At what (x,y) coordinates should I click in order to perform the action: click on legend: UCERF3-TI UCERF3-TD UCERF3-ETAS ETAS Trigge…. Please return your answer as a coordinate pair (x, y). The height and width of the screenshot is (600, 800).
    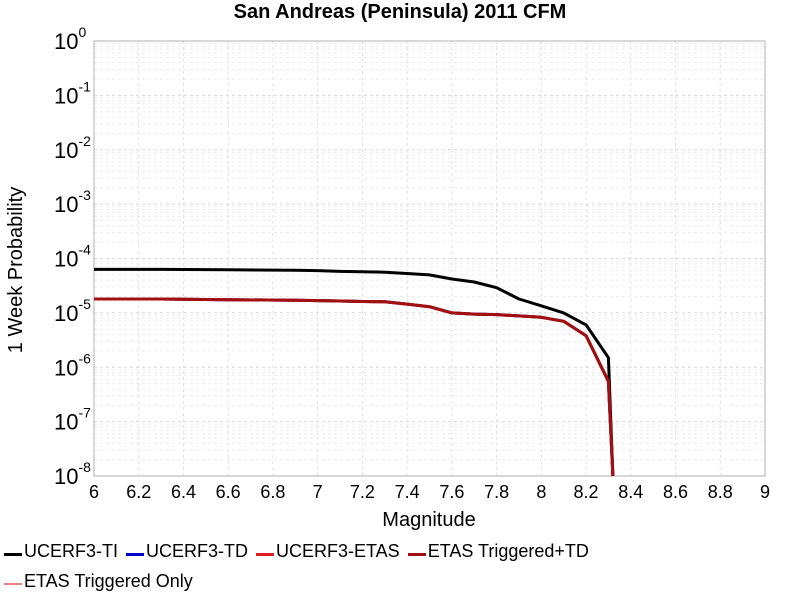
    Looking at the image, I should click on (400, 566).